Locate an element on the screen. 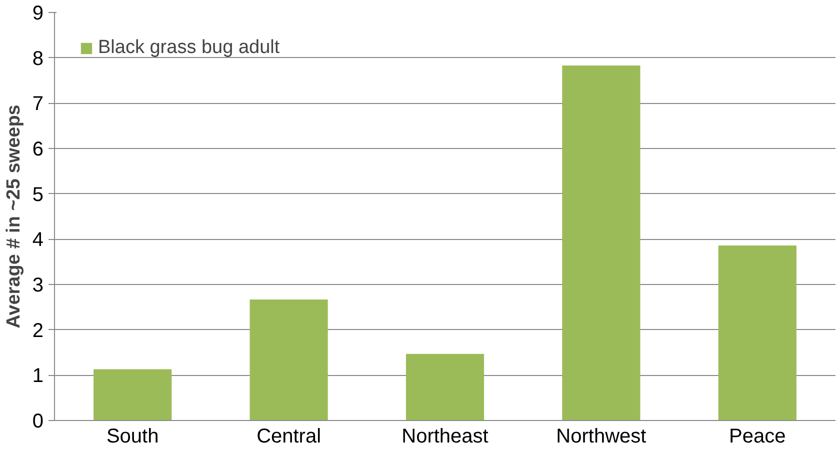 The image size is (837, 450). y-tick-label: 1 is located at coordinates (38, 376).